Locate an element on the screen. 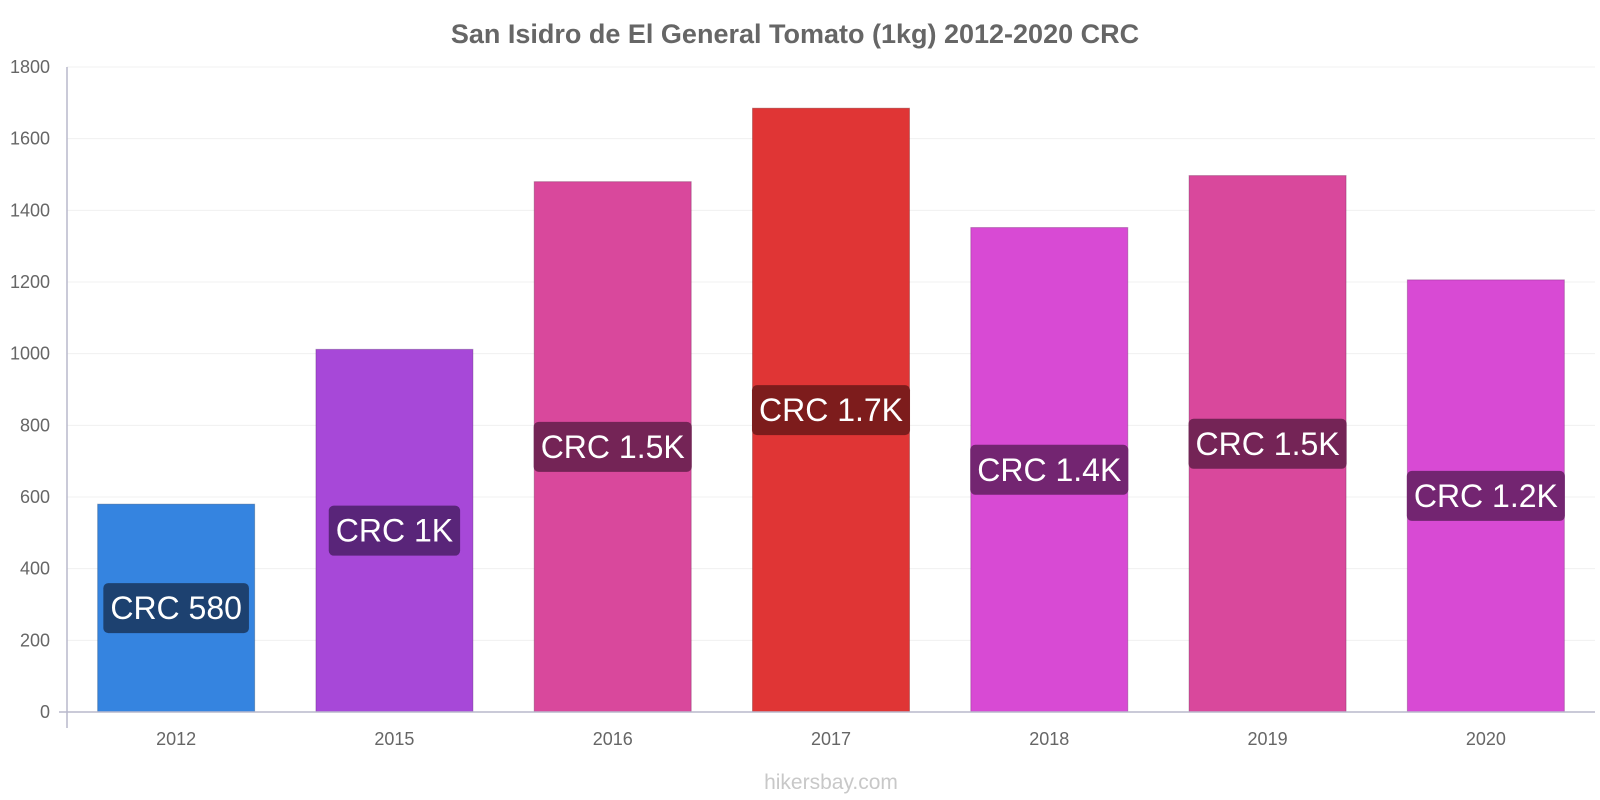 Image resolution: width=1600 pixels, height=800 pixels. data-label-text: CRC 580 is located at coordinates (176, 608).